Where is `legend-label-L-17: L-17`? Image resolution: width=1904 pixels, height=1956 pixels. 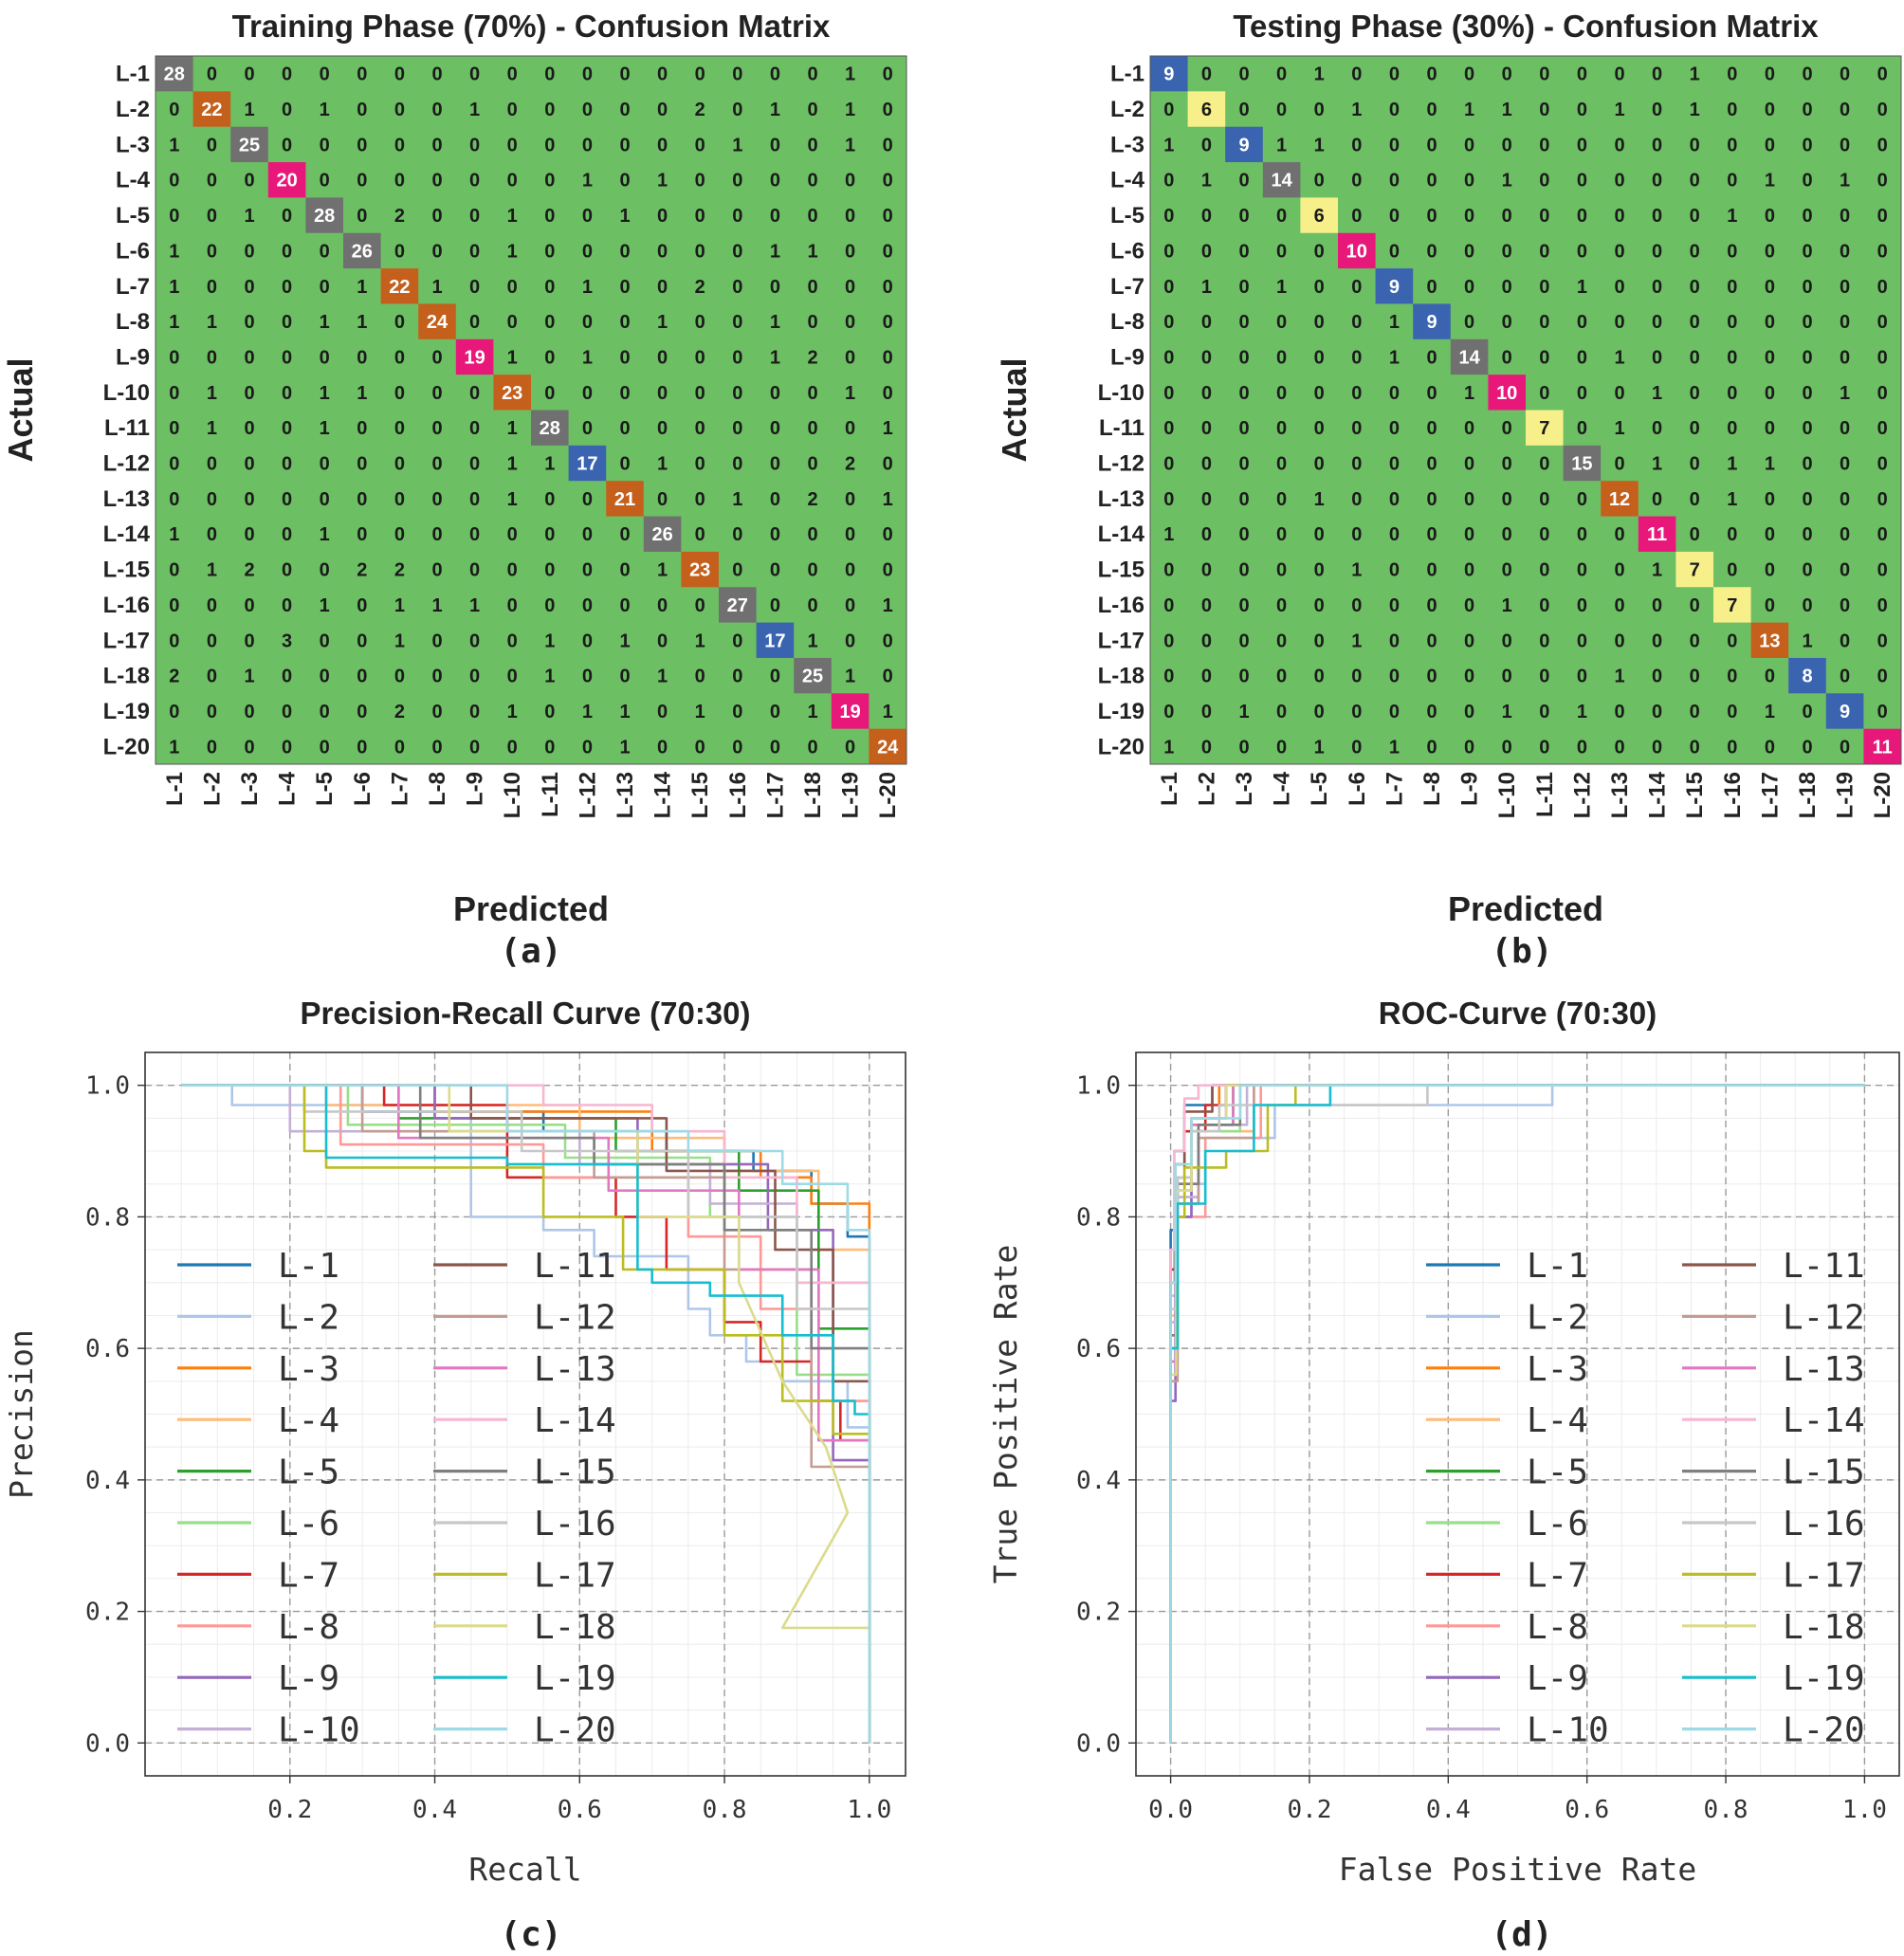 legend-label-L-17: L-17 is located at coordinates (1824, 1575).